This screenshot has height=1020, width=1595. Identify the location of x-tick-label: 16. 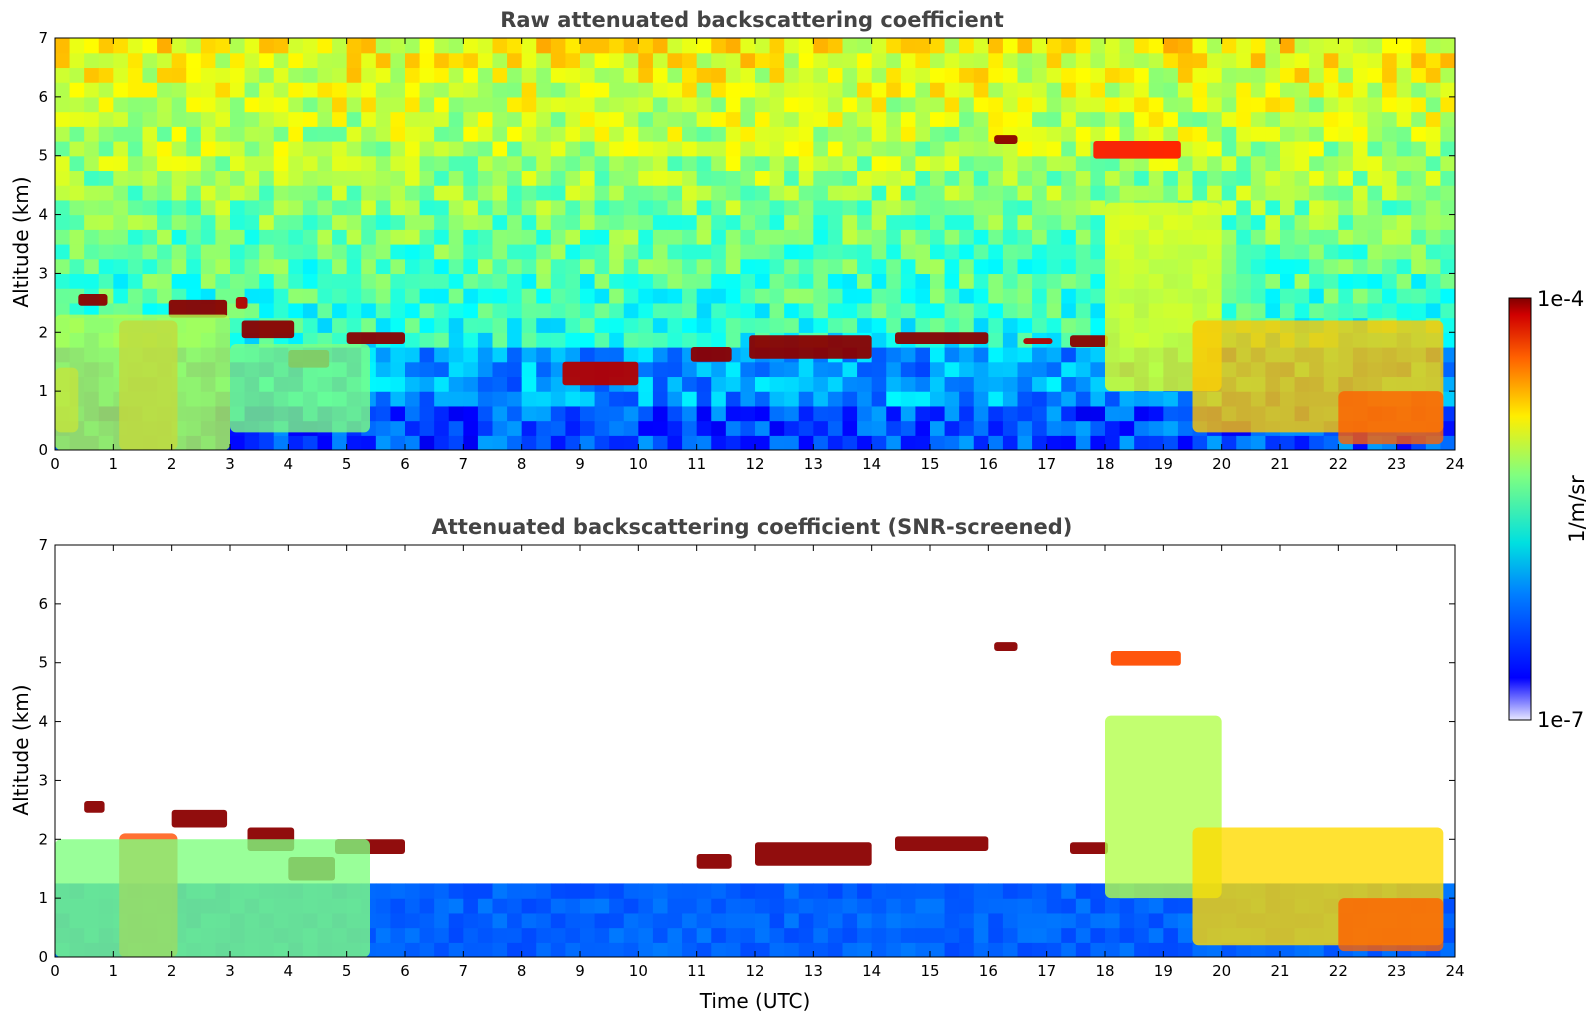
(988, 464).